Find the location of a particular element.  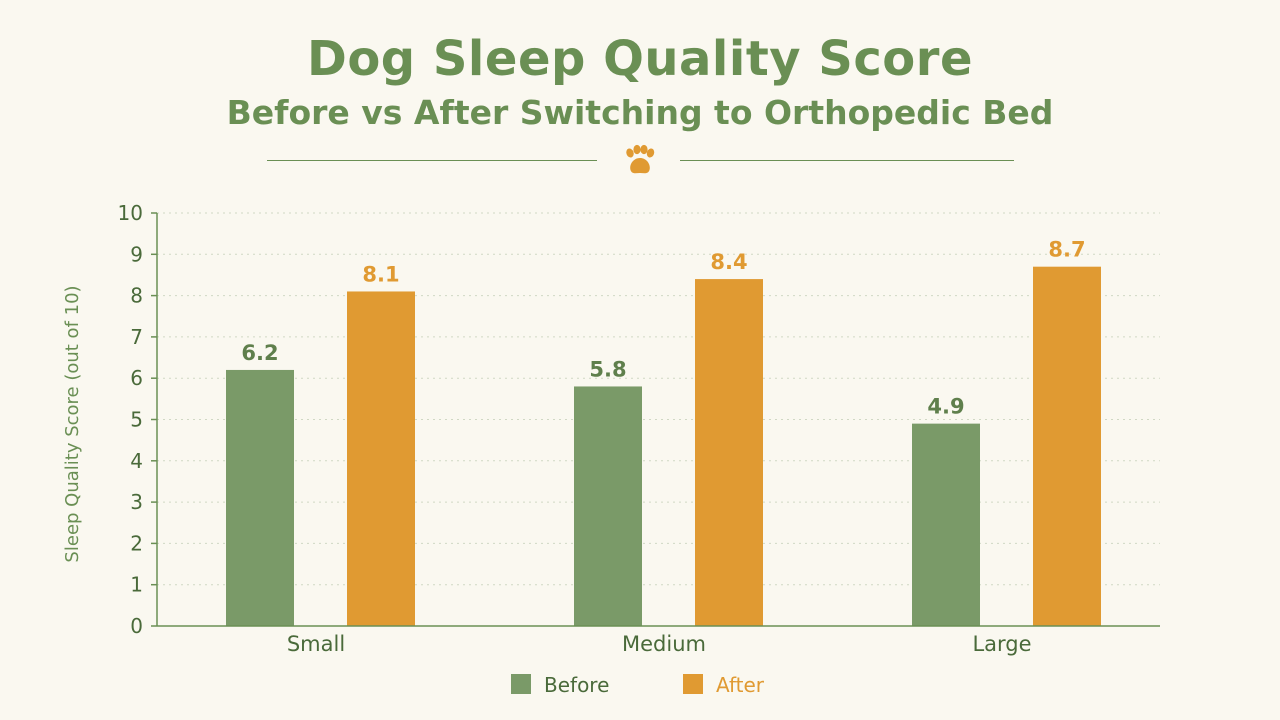

y-tick-label: 4 is located at coordinates (136, 461).